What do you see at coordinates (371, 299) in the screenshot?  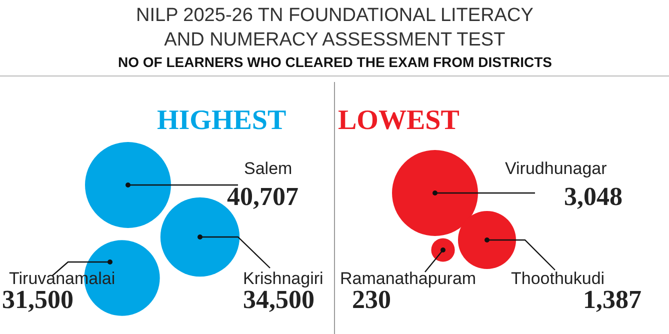 I see `data-label: 230` at bounding box center [371, 299].